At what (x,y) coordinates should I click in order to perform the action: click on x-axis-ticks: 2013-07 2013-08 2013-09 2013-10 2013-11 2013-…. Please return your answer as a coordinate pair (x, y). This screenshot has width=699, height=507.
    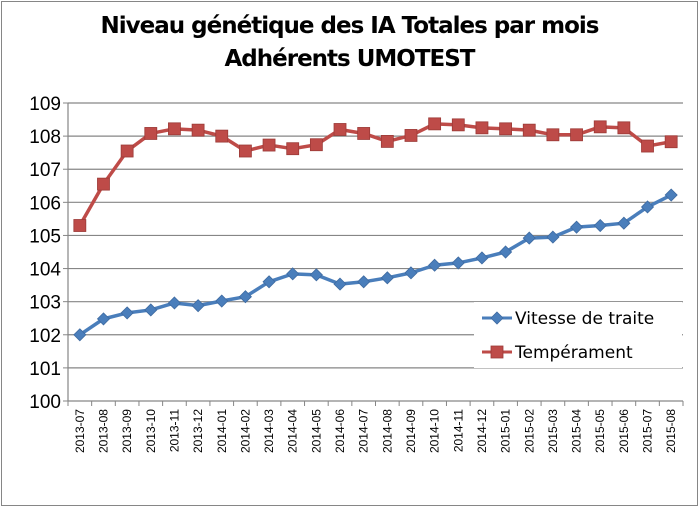
    Looking at the image, I should click on (375, 427).